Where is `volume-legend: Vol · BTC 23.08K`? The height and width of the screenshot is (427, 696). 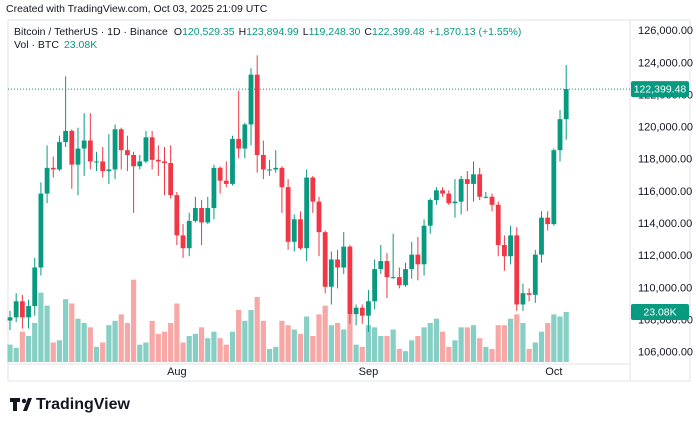 volume-legend: Vol · BTC 23.08K is located at coordinates (55, 45).